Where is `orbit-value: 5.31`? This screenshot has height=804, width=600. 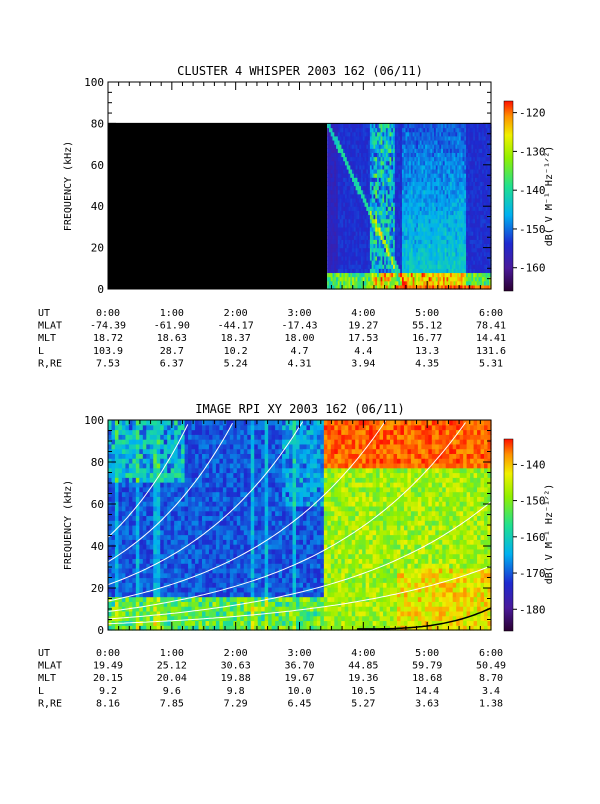
orbit-value: 5.31 is located at coordinates (491, 363).